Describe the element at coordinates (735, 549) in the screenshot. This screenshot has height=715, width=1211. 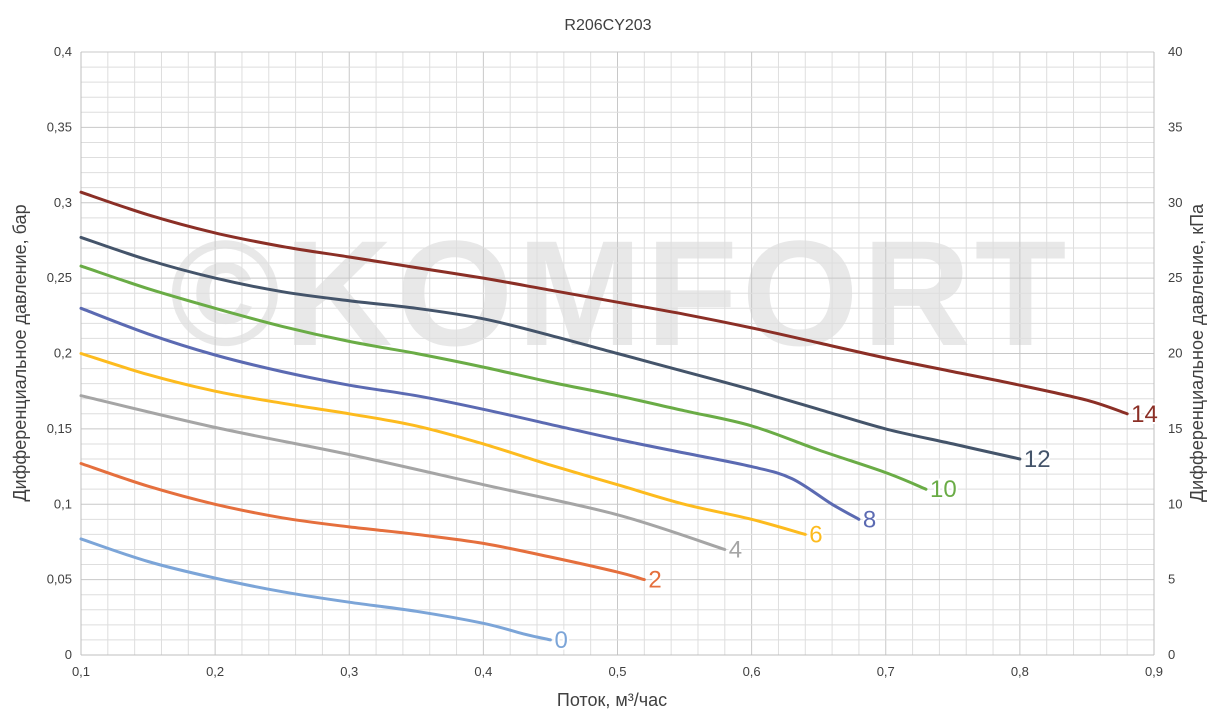
I see `series-label-4: 4` at that location.